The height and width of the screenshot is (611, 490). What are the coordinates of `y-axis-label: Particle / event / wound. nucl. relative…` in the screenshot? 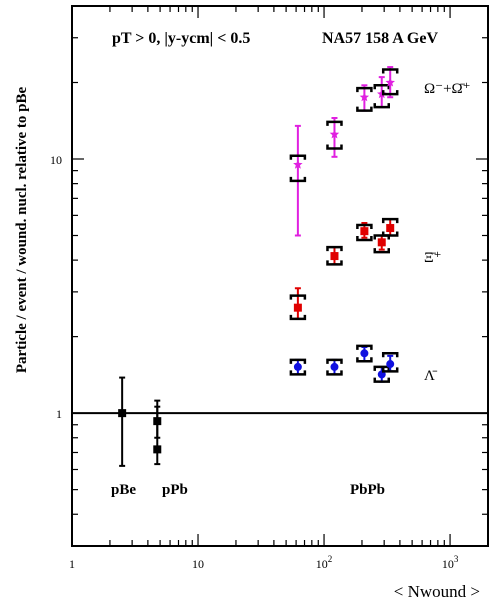 It's located at (22, 229).